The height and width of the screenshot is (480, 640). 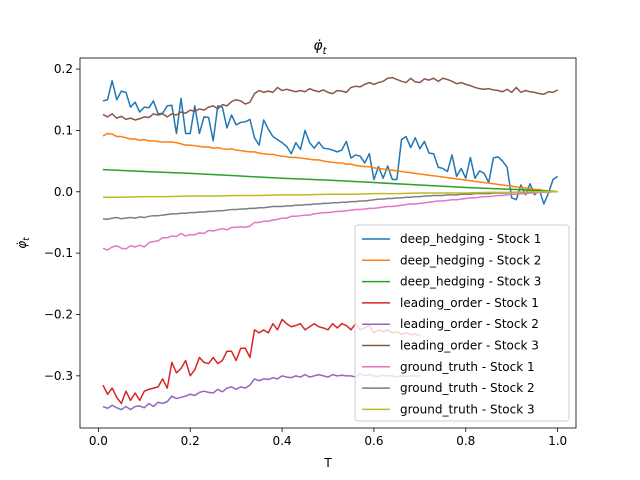 I want to click on chart-title-main: φ̇, so click(x=318, y=46).